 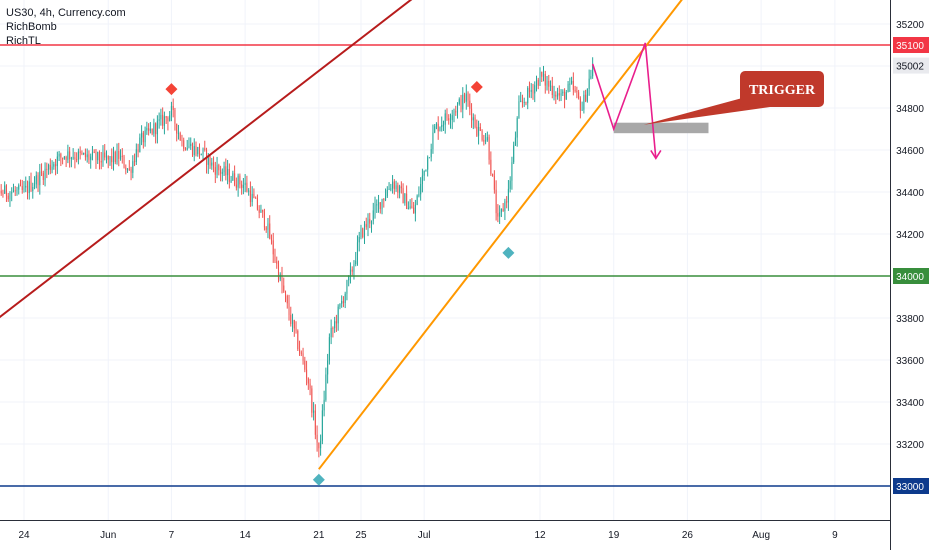 What do you see at coordinates (661, 128) in the screenshot?
I see `trigger-zone` at bounding box center [661, 128].